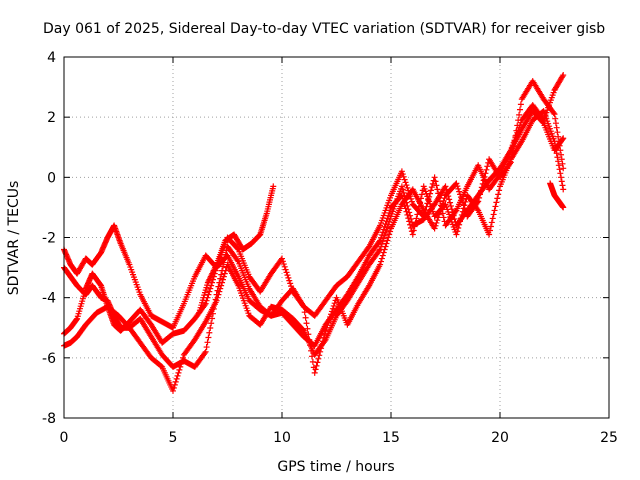 This screenshot has height=480, width=640. I want to click on y-tick-label: 4, so click(51, 58).